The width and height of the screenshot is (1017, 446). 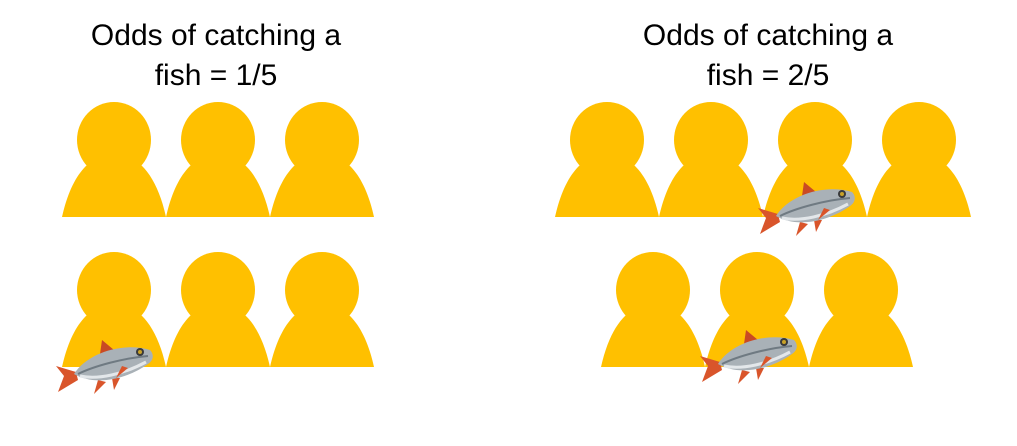 What do you see at coordinates (216, 35) in the screenshot?
I see `left-title-line-1: Odds of catching a` at bounding box center [216, 35].